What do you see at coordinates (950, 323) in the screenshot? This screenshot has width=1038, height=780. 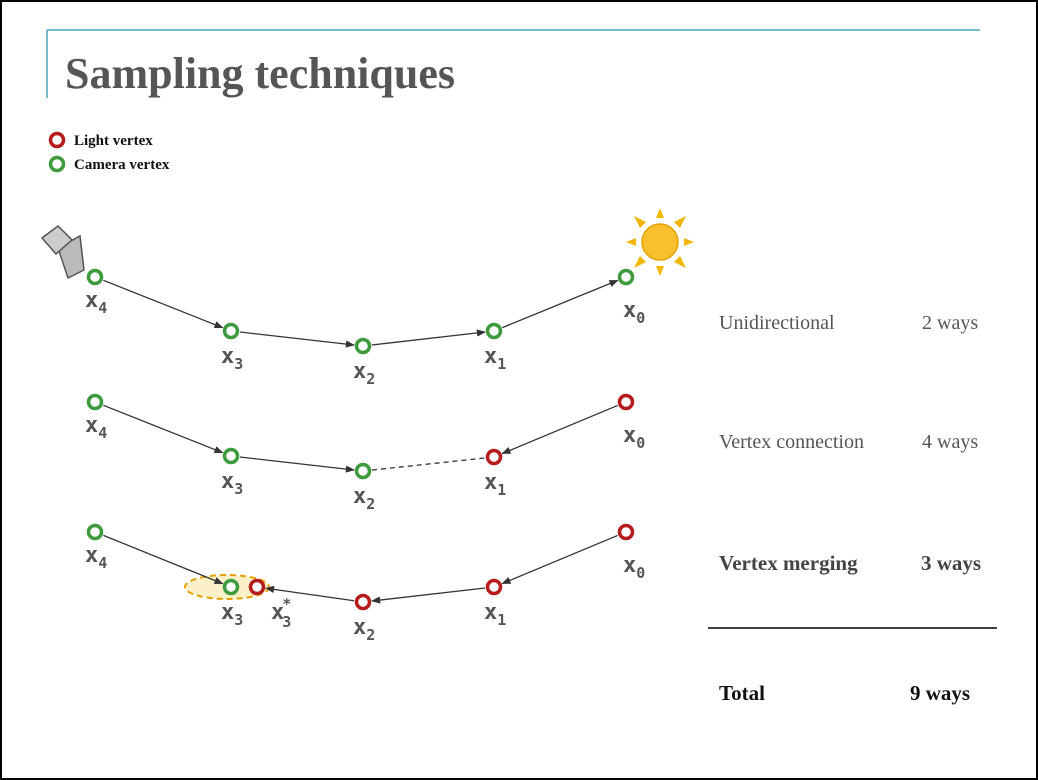 I see `technique-count: 2 ways` at bounding box center [950, 323].